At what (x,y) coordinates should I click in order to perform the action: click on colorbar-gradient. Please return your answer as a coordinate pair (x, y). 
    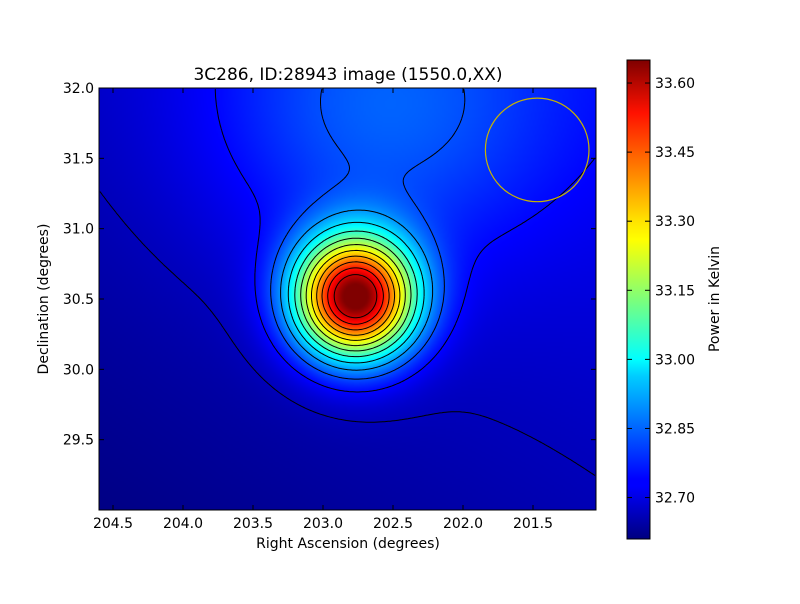
    Looking at the image, I should click on (638, 299).